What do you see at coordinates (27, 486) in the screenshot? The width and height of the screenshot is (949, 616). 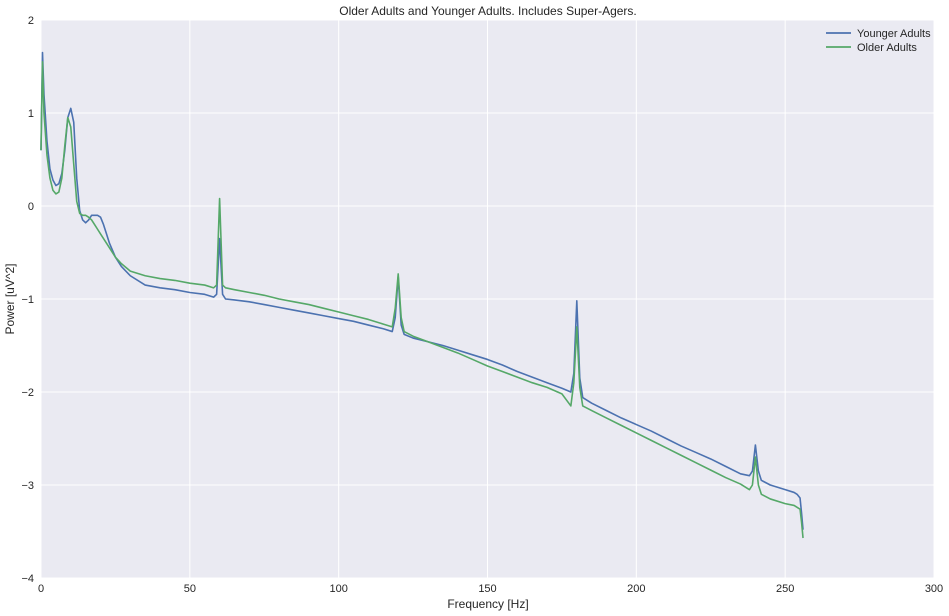 I see `y-tick-label: −3` at bounding box center [27, 486].